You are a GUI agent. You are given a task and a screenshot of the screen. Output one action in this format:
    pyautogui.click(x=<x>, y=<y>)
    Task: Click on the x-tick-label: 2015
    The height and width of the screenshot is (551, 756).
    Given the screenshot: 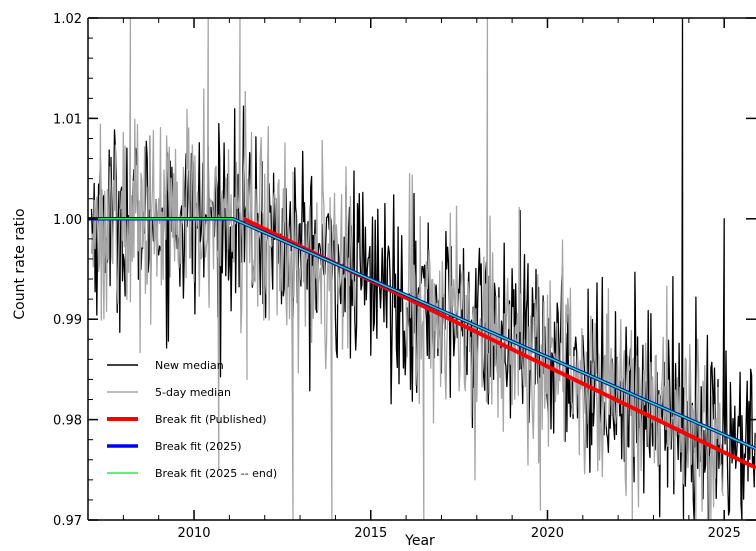 What is the action you would take?
    pyautogui.click(x=370, y=533)
    